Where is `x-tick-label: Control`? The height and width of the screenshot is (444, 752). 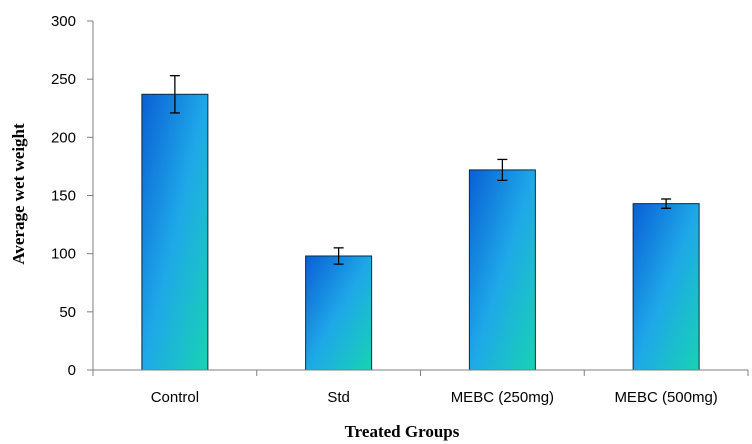
x-tick-label: Control is located at coordinates (175, 397).